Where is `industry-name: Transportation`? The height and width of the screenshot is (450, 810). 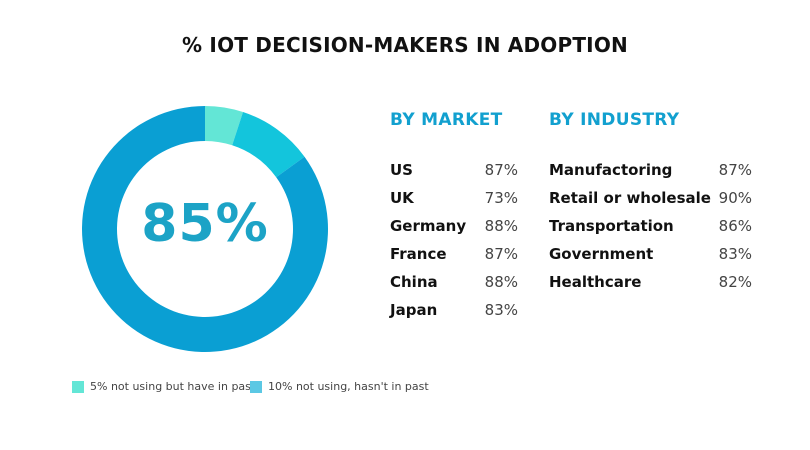 industry-name: Transportation is located at coordinates (611, 226).